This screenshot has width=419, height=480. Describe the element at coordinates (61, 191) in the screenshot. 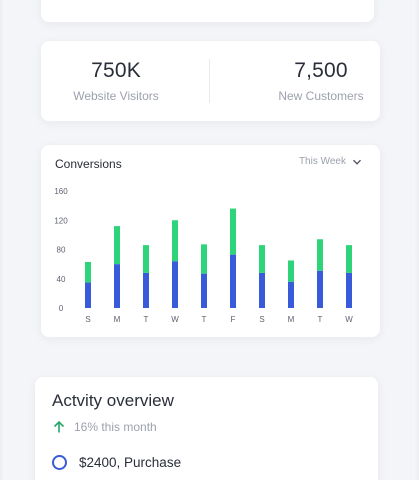

I see `y-tick-label: 160` at that location.